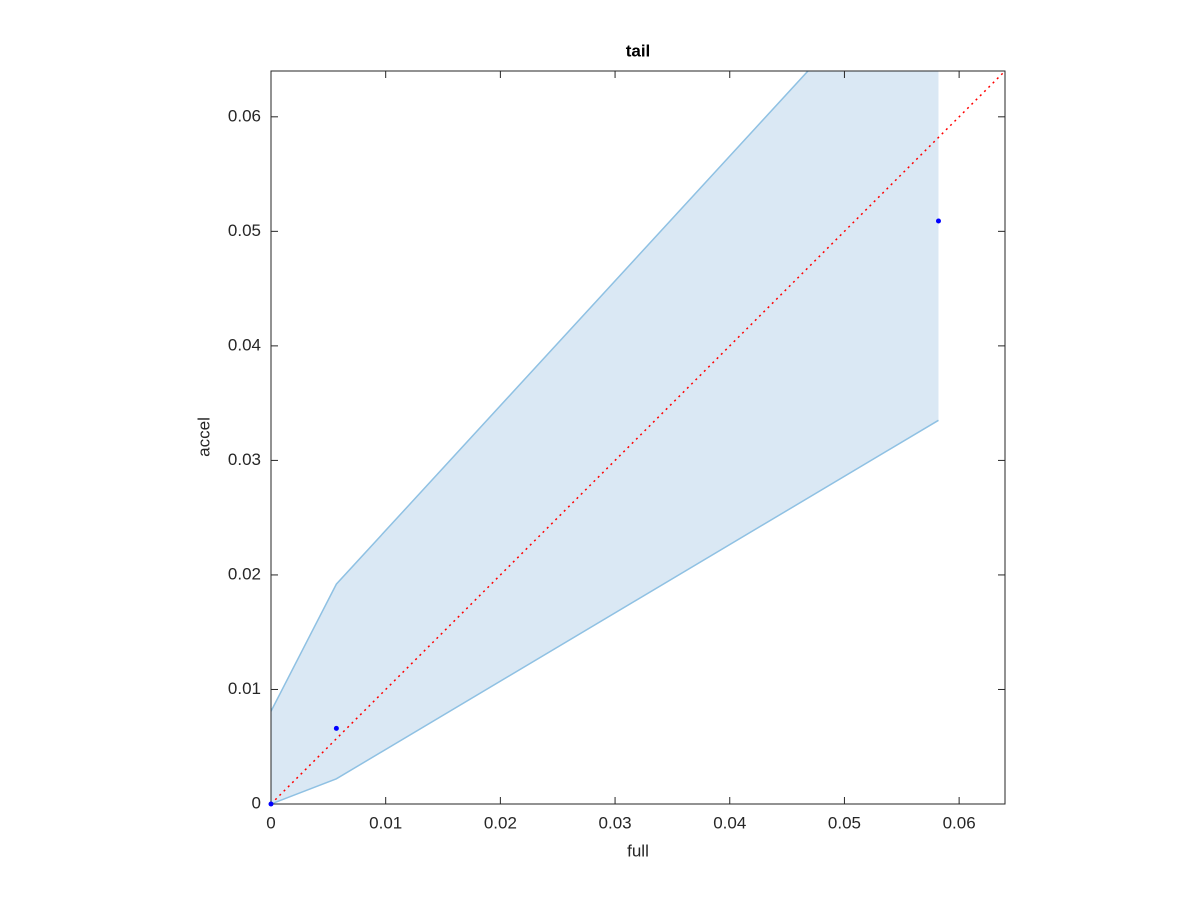 The width and height of the screenshot is (1200, 900). What do you see at coordinates (638, 50) in the screenshot?
I see `chart-title: tail` at bounding box center [638, 50].